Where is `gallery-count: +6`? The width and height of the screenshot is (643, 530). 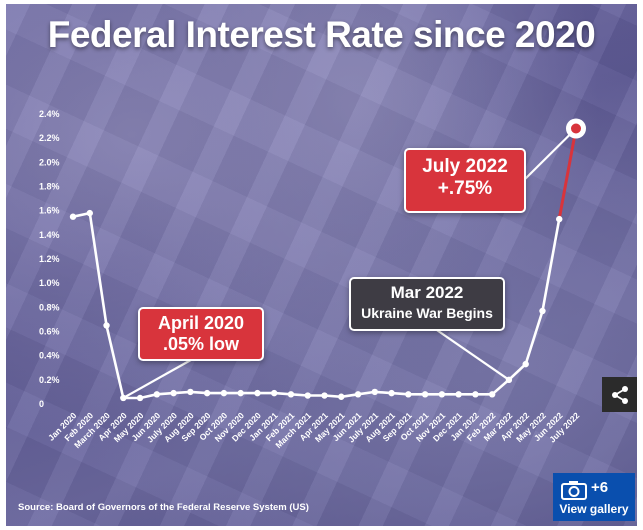 gallery-count: +6 is located at coordinates (600, 487).